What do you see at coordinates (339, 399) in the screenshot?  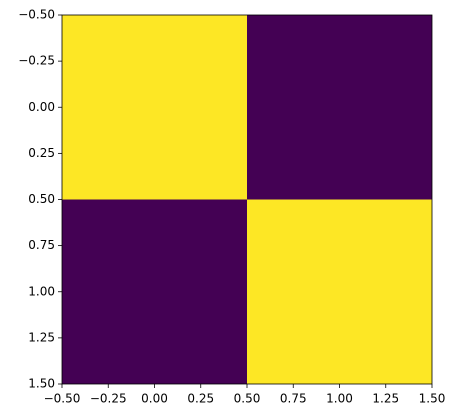 I see `x-tick-label: 1.00` at bounding box center [339, 399].